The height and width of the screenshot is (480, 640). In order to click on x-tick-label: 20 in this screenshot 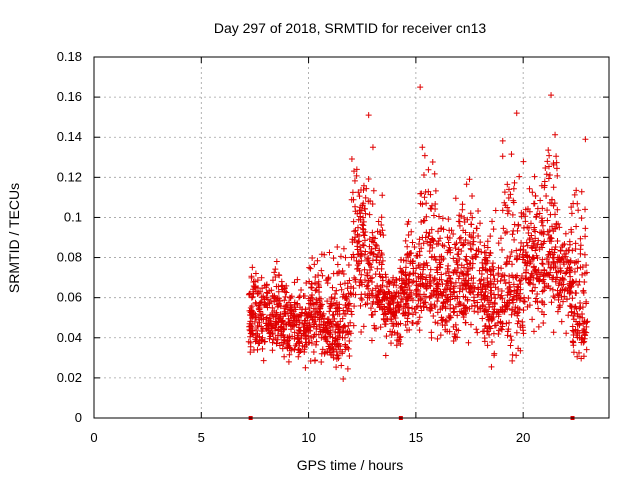, I will do `click(523, 437)`.